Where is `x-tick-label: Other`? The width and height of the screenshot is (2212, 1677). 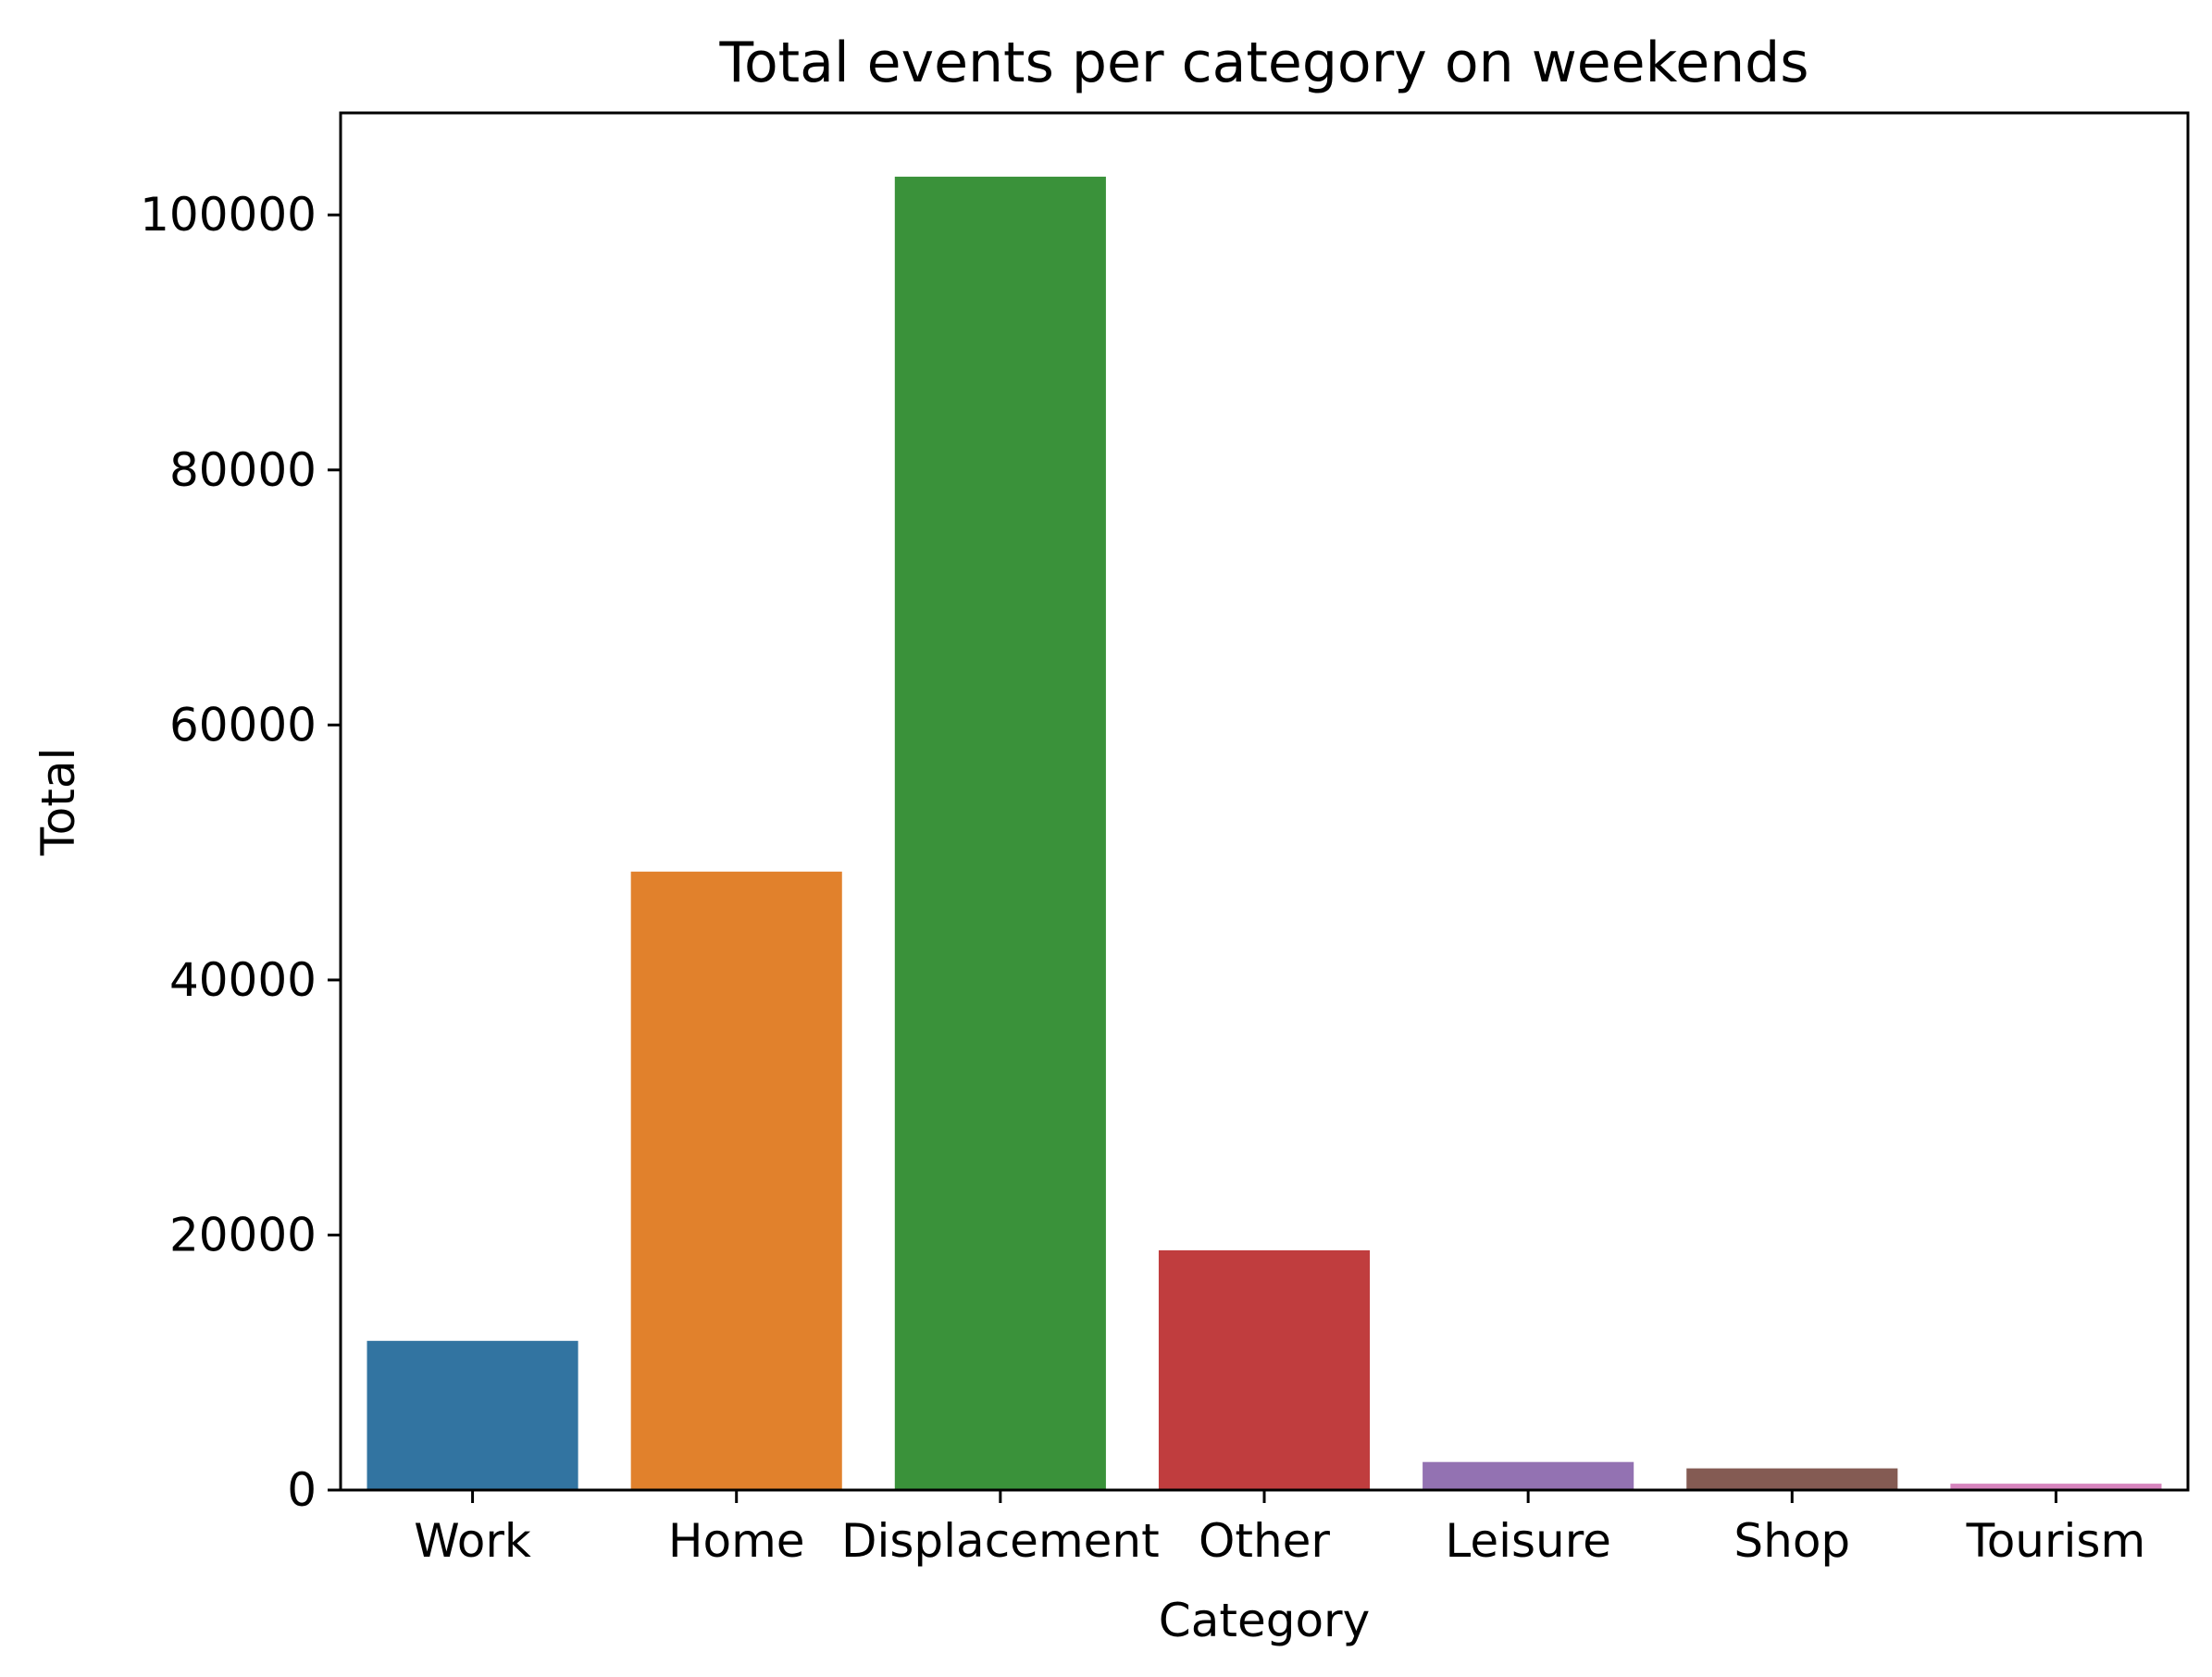 x-tick-label: Other is located at coordinates (1264, 1541).